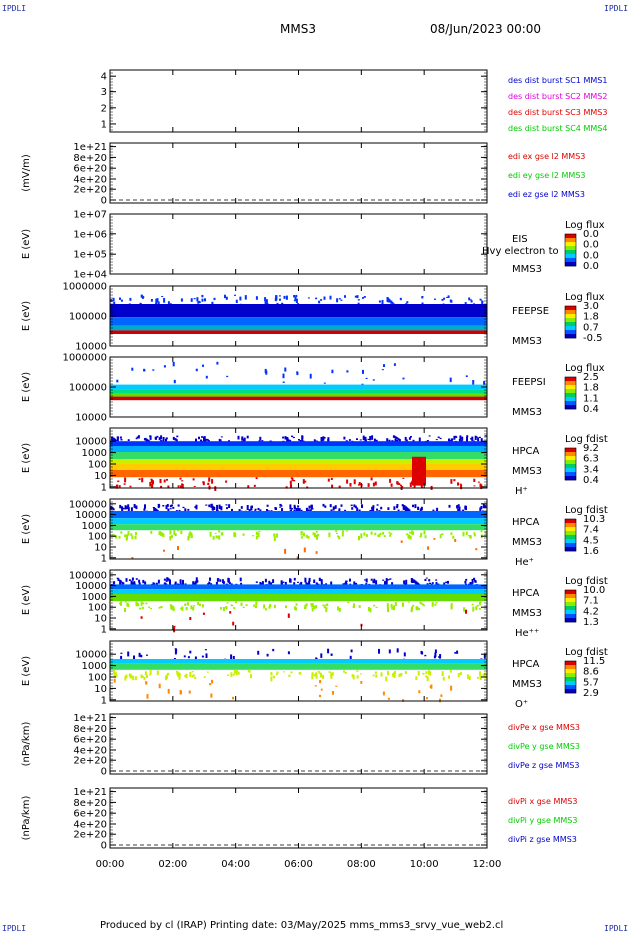 This screenshot has height=934, width=630. What do you see at coordinates (26, 316) in the screenshot?
I see `ylabel-feepse: E (eV)` at bounding box center [26, 316].